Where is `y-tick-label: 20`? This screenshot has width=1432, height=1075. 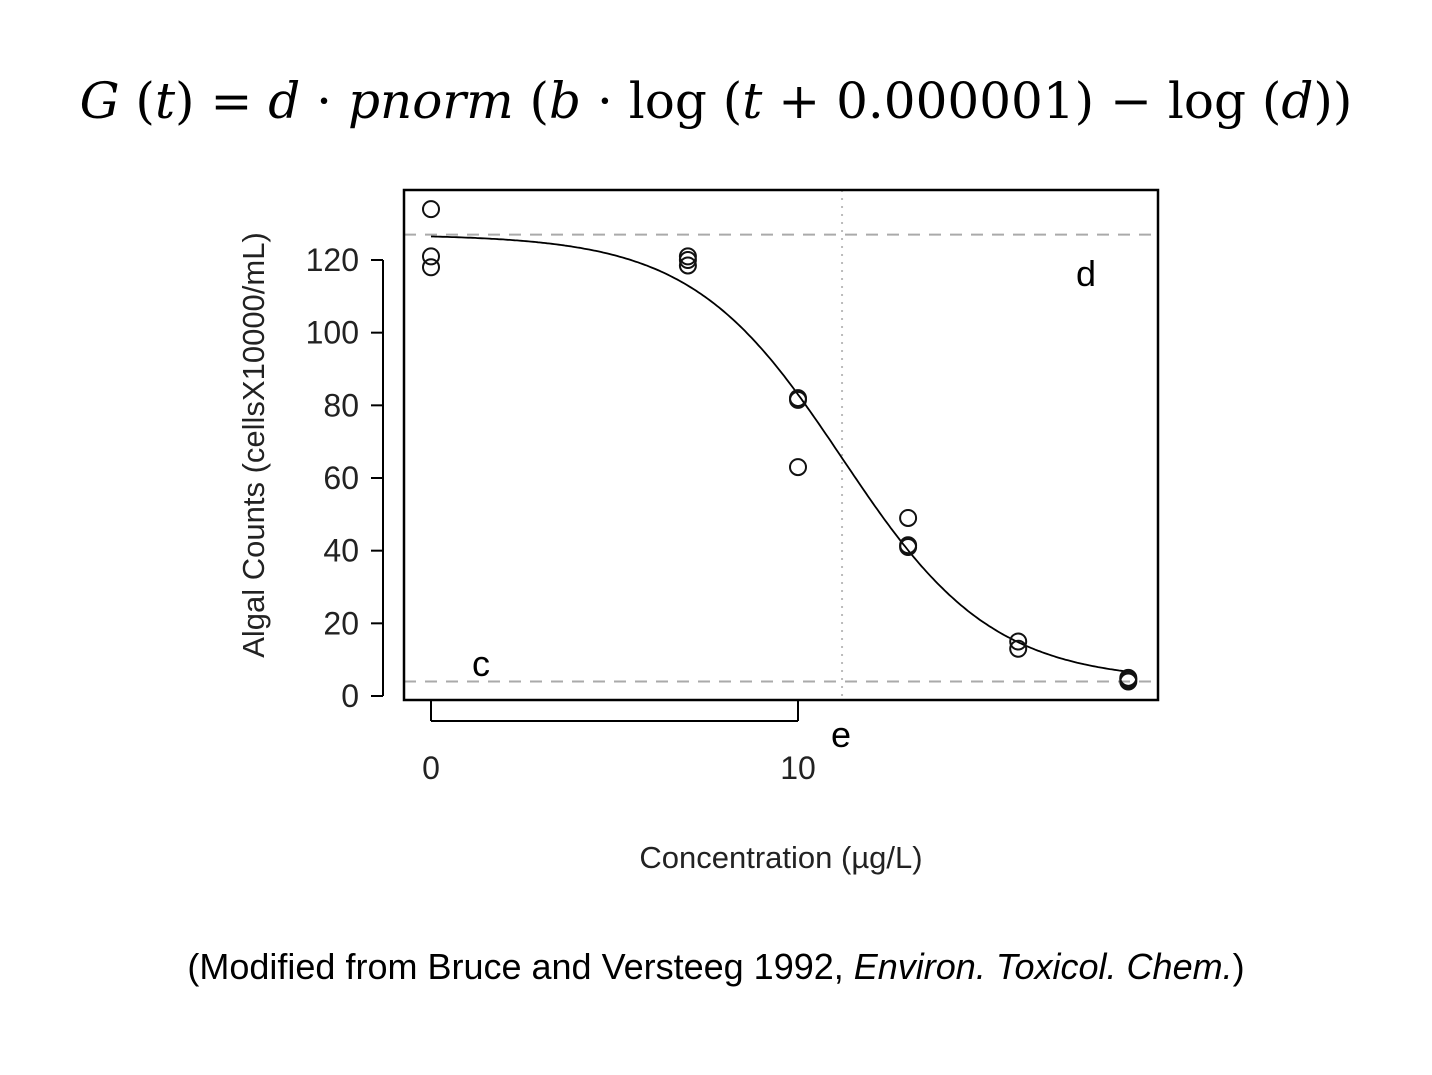 y-tick-label: 20 is located at coordinates (341, 623).